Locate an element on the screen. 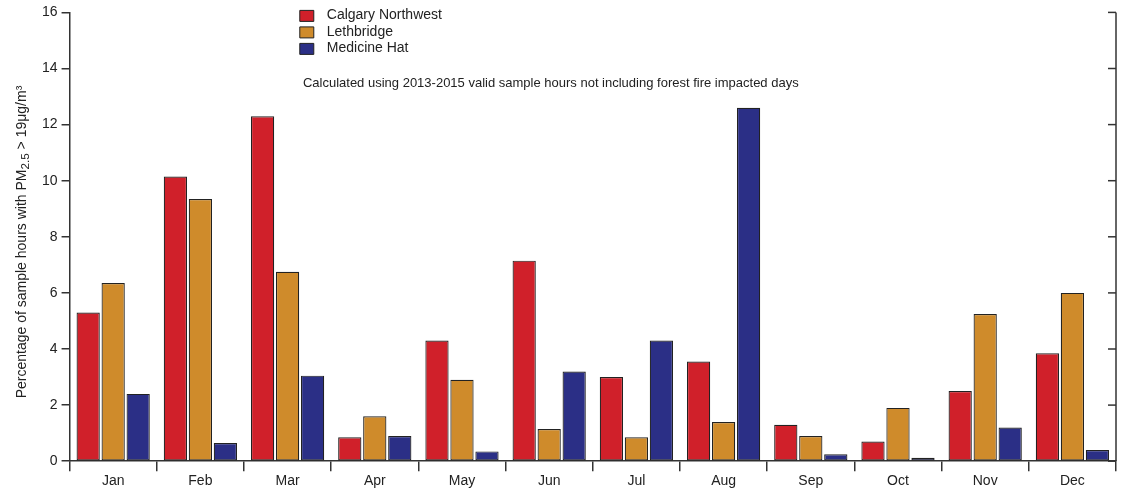 This screenshot has height=494, width=1122. y-tick-label: 8 is located at coordinates (53, 235).